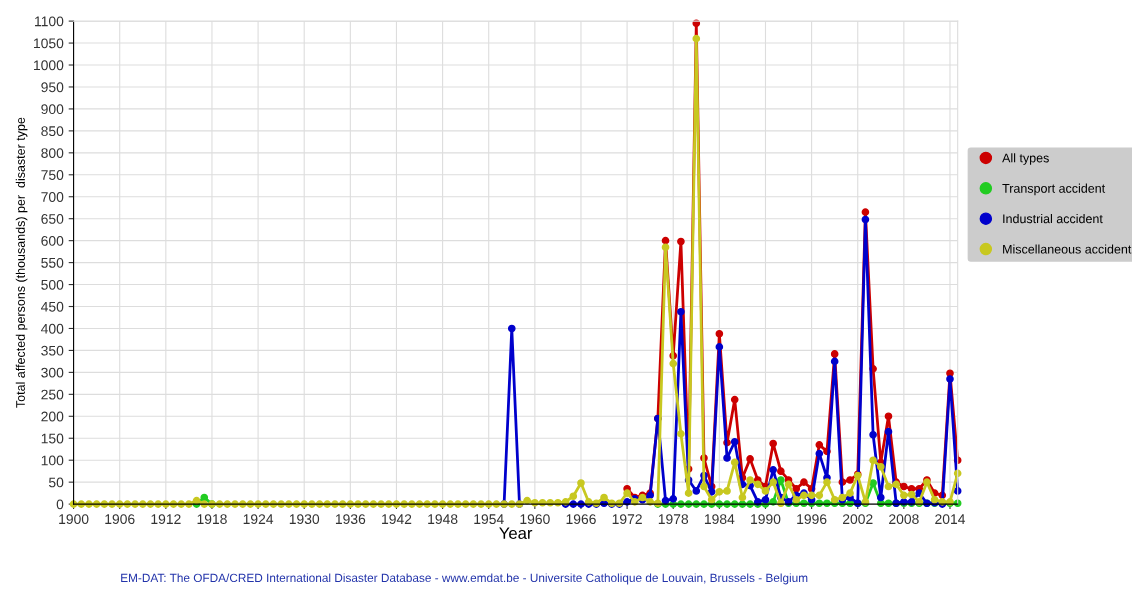 The height and width of the screenshot is (603, 1132). Describe the element at coordinates (52, 394) in the screenshot. I see `y-tick-label: 250` at that location.